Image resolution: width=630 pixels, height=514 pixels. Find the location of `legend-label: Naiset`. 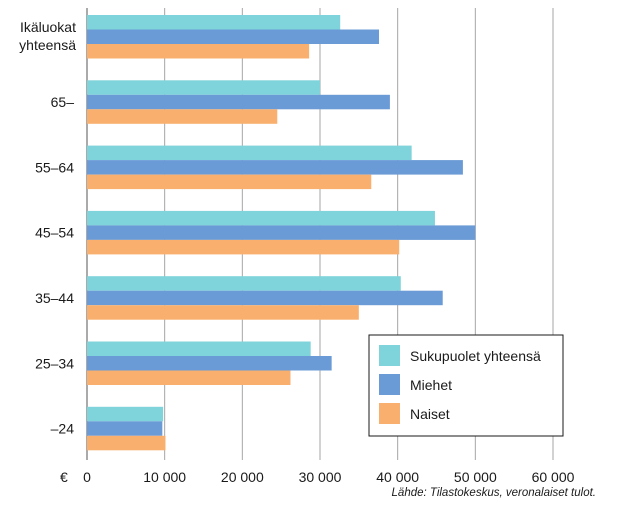

legend-label: Naiset is located at coordinates (430, 414).